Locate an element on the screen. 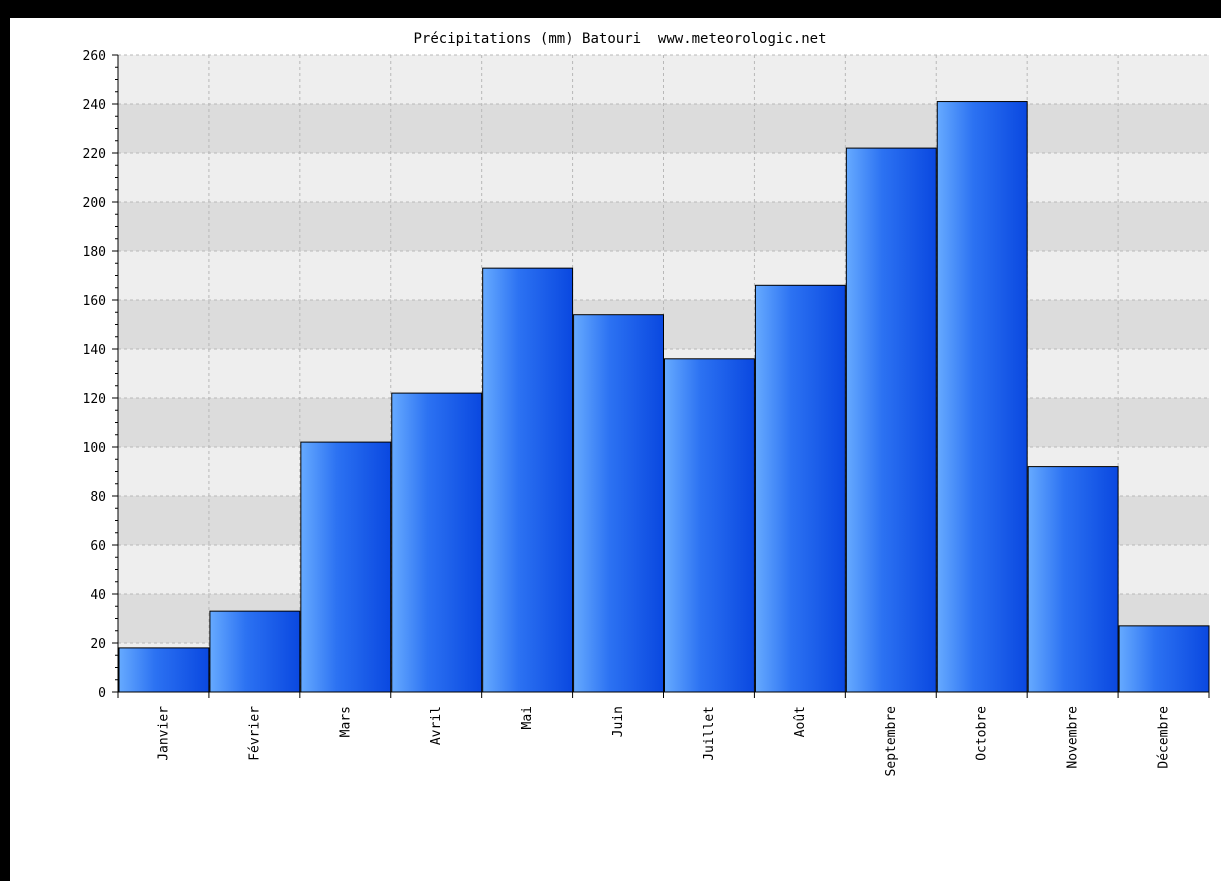 The height and width of the screenshot is (881, 1221). bar-novembre is located at coordinates (1073, 579).